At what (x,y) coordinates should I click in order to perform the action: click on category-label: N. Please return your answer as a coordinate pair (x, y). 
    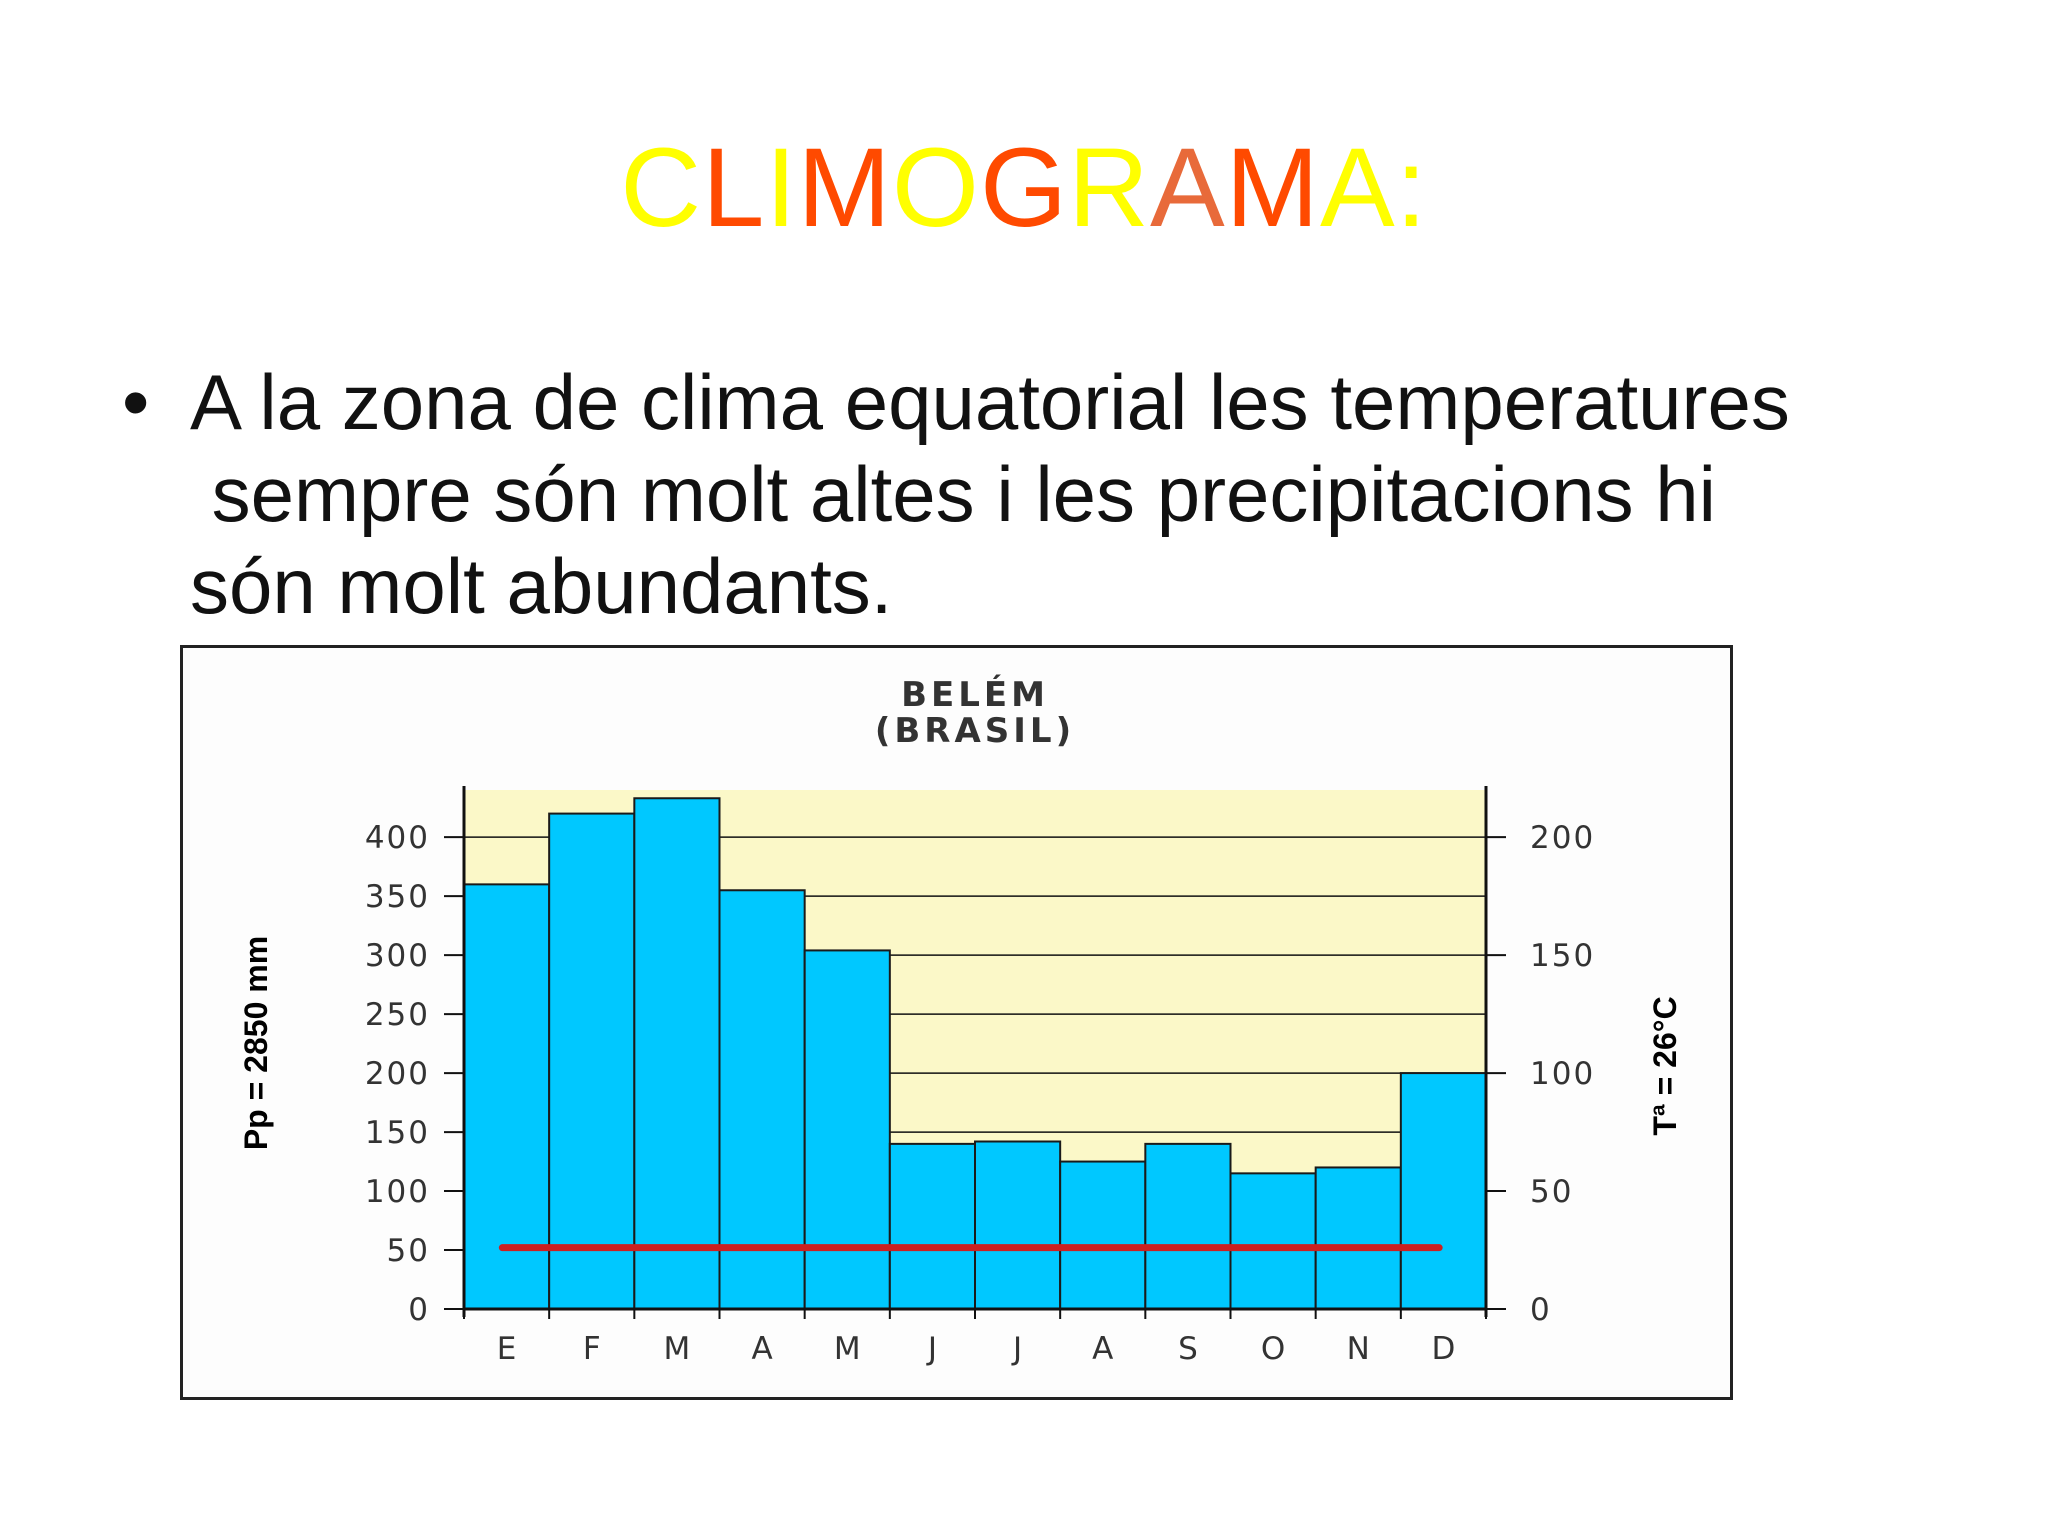
    Looking at the image, I should click on (1358, 1349).